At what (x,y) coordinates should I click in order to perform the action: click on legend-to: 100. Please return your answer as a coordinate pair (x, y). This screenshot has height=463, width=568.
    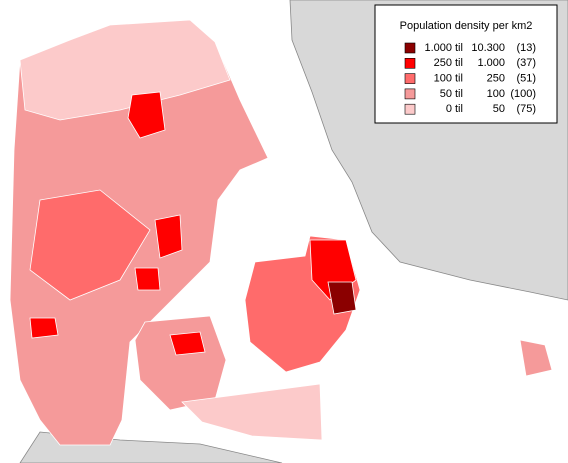
    Looking at the image, I should click on (496, 94).